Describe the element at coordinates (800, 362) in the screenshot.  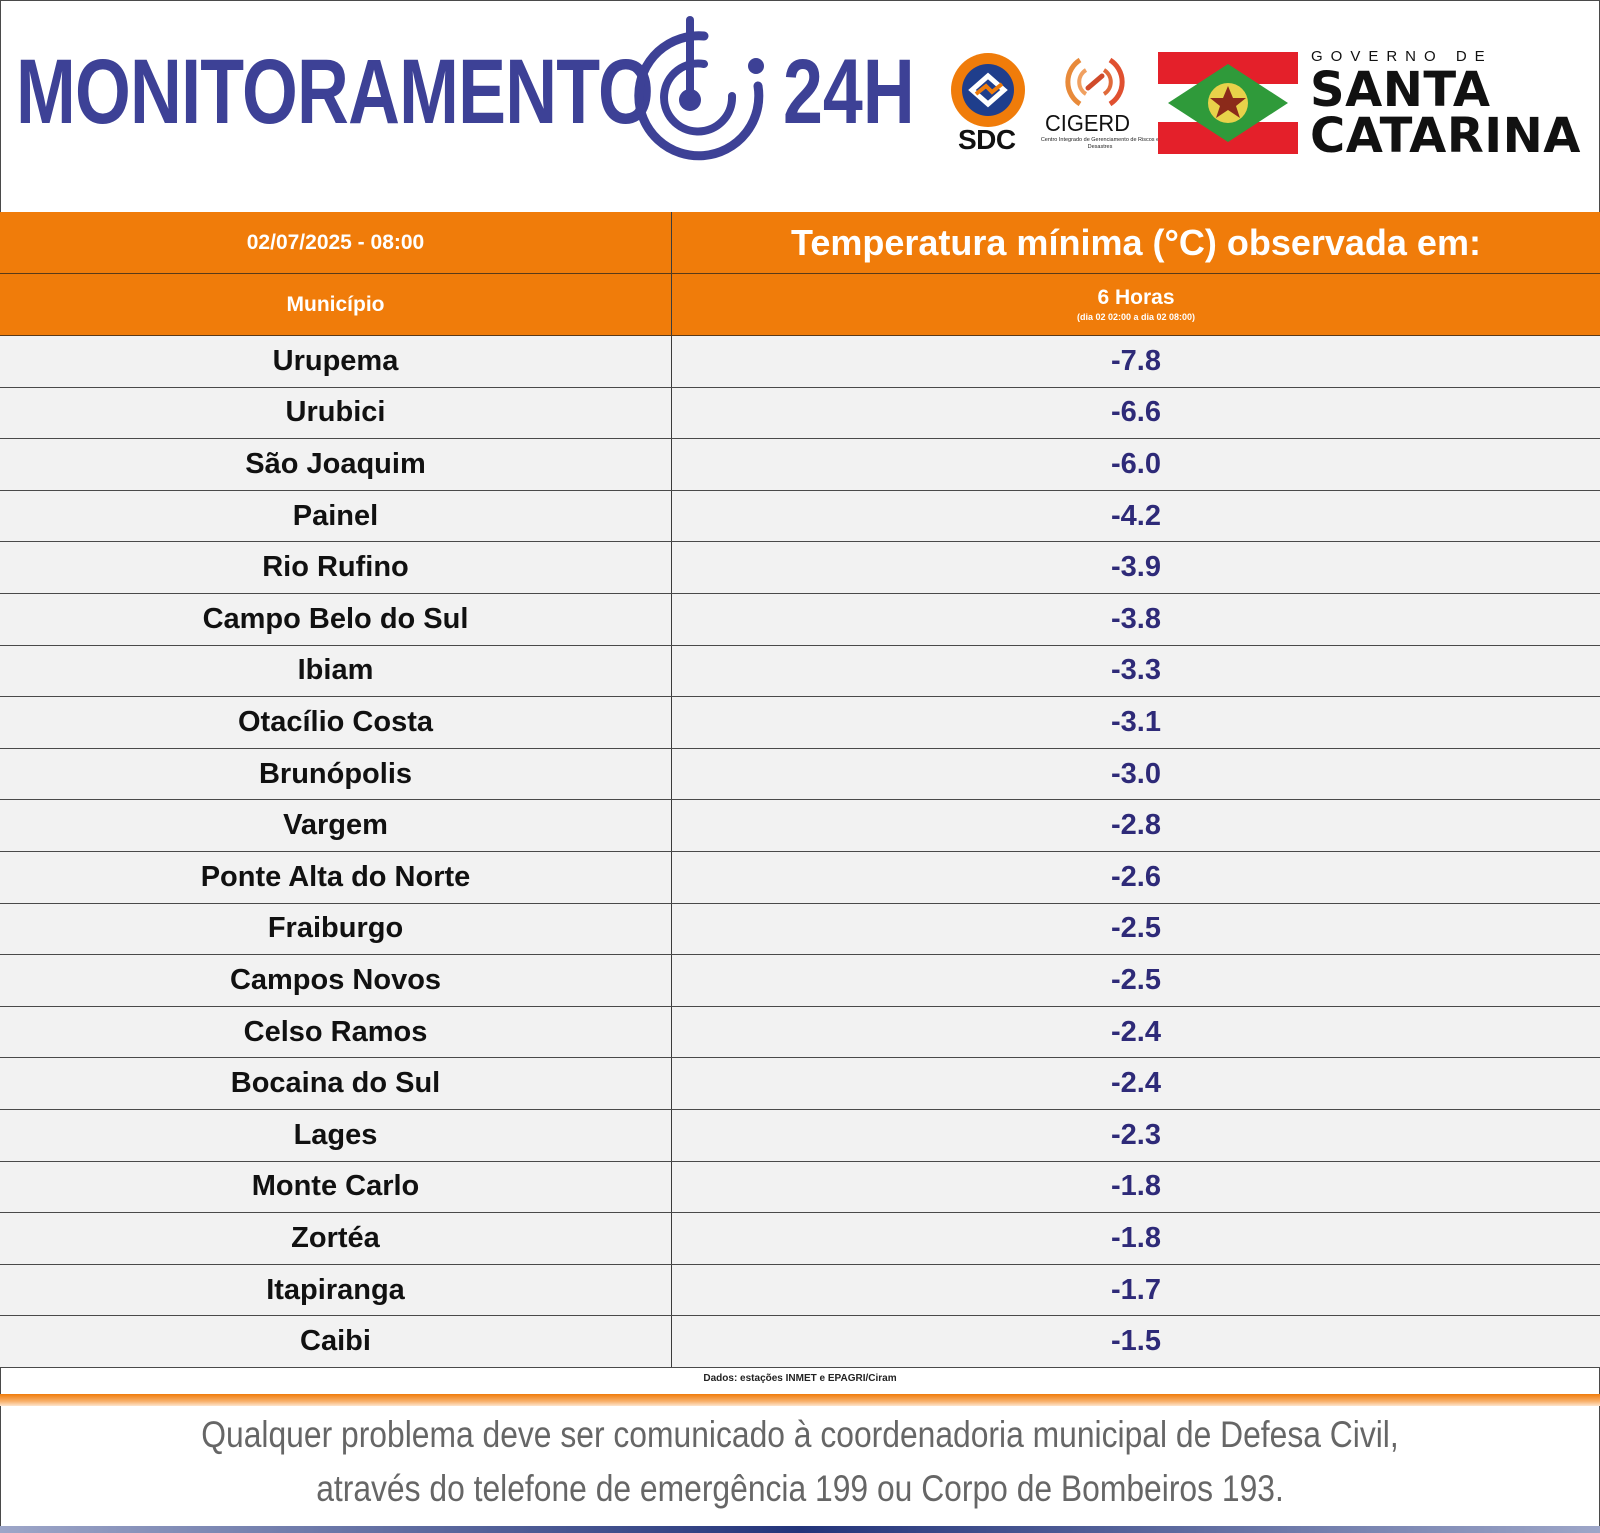
I see `table-row: Urupema -7.8` at that location.